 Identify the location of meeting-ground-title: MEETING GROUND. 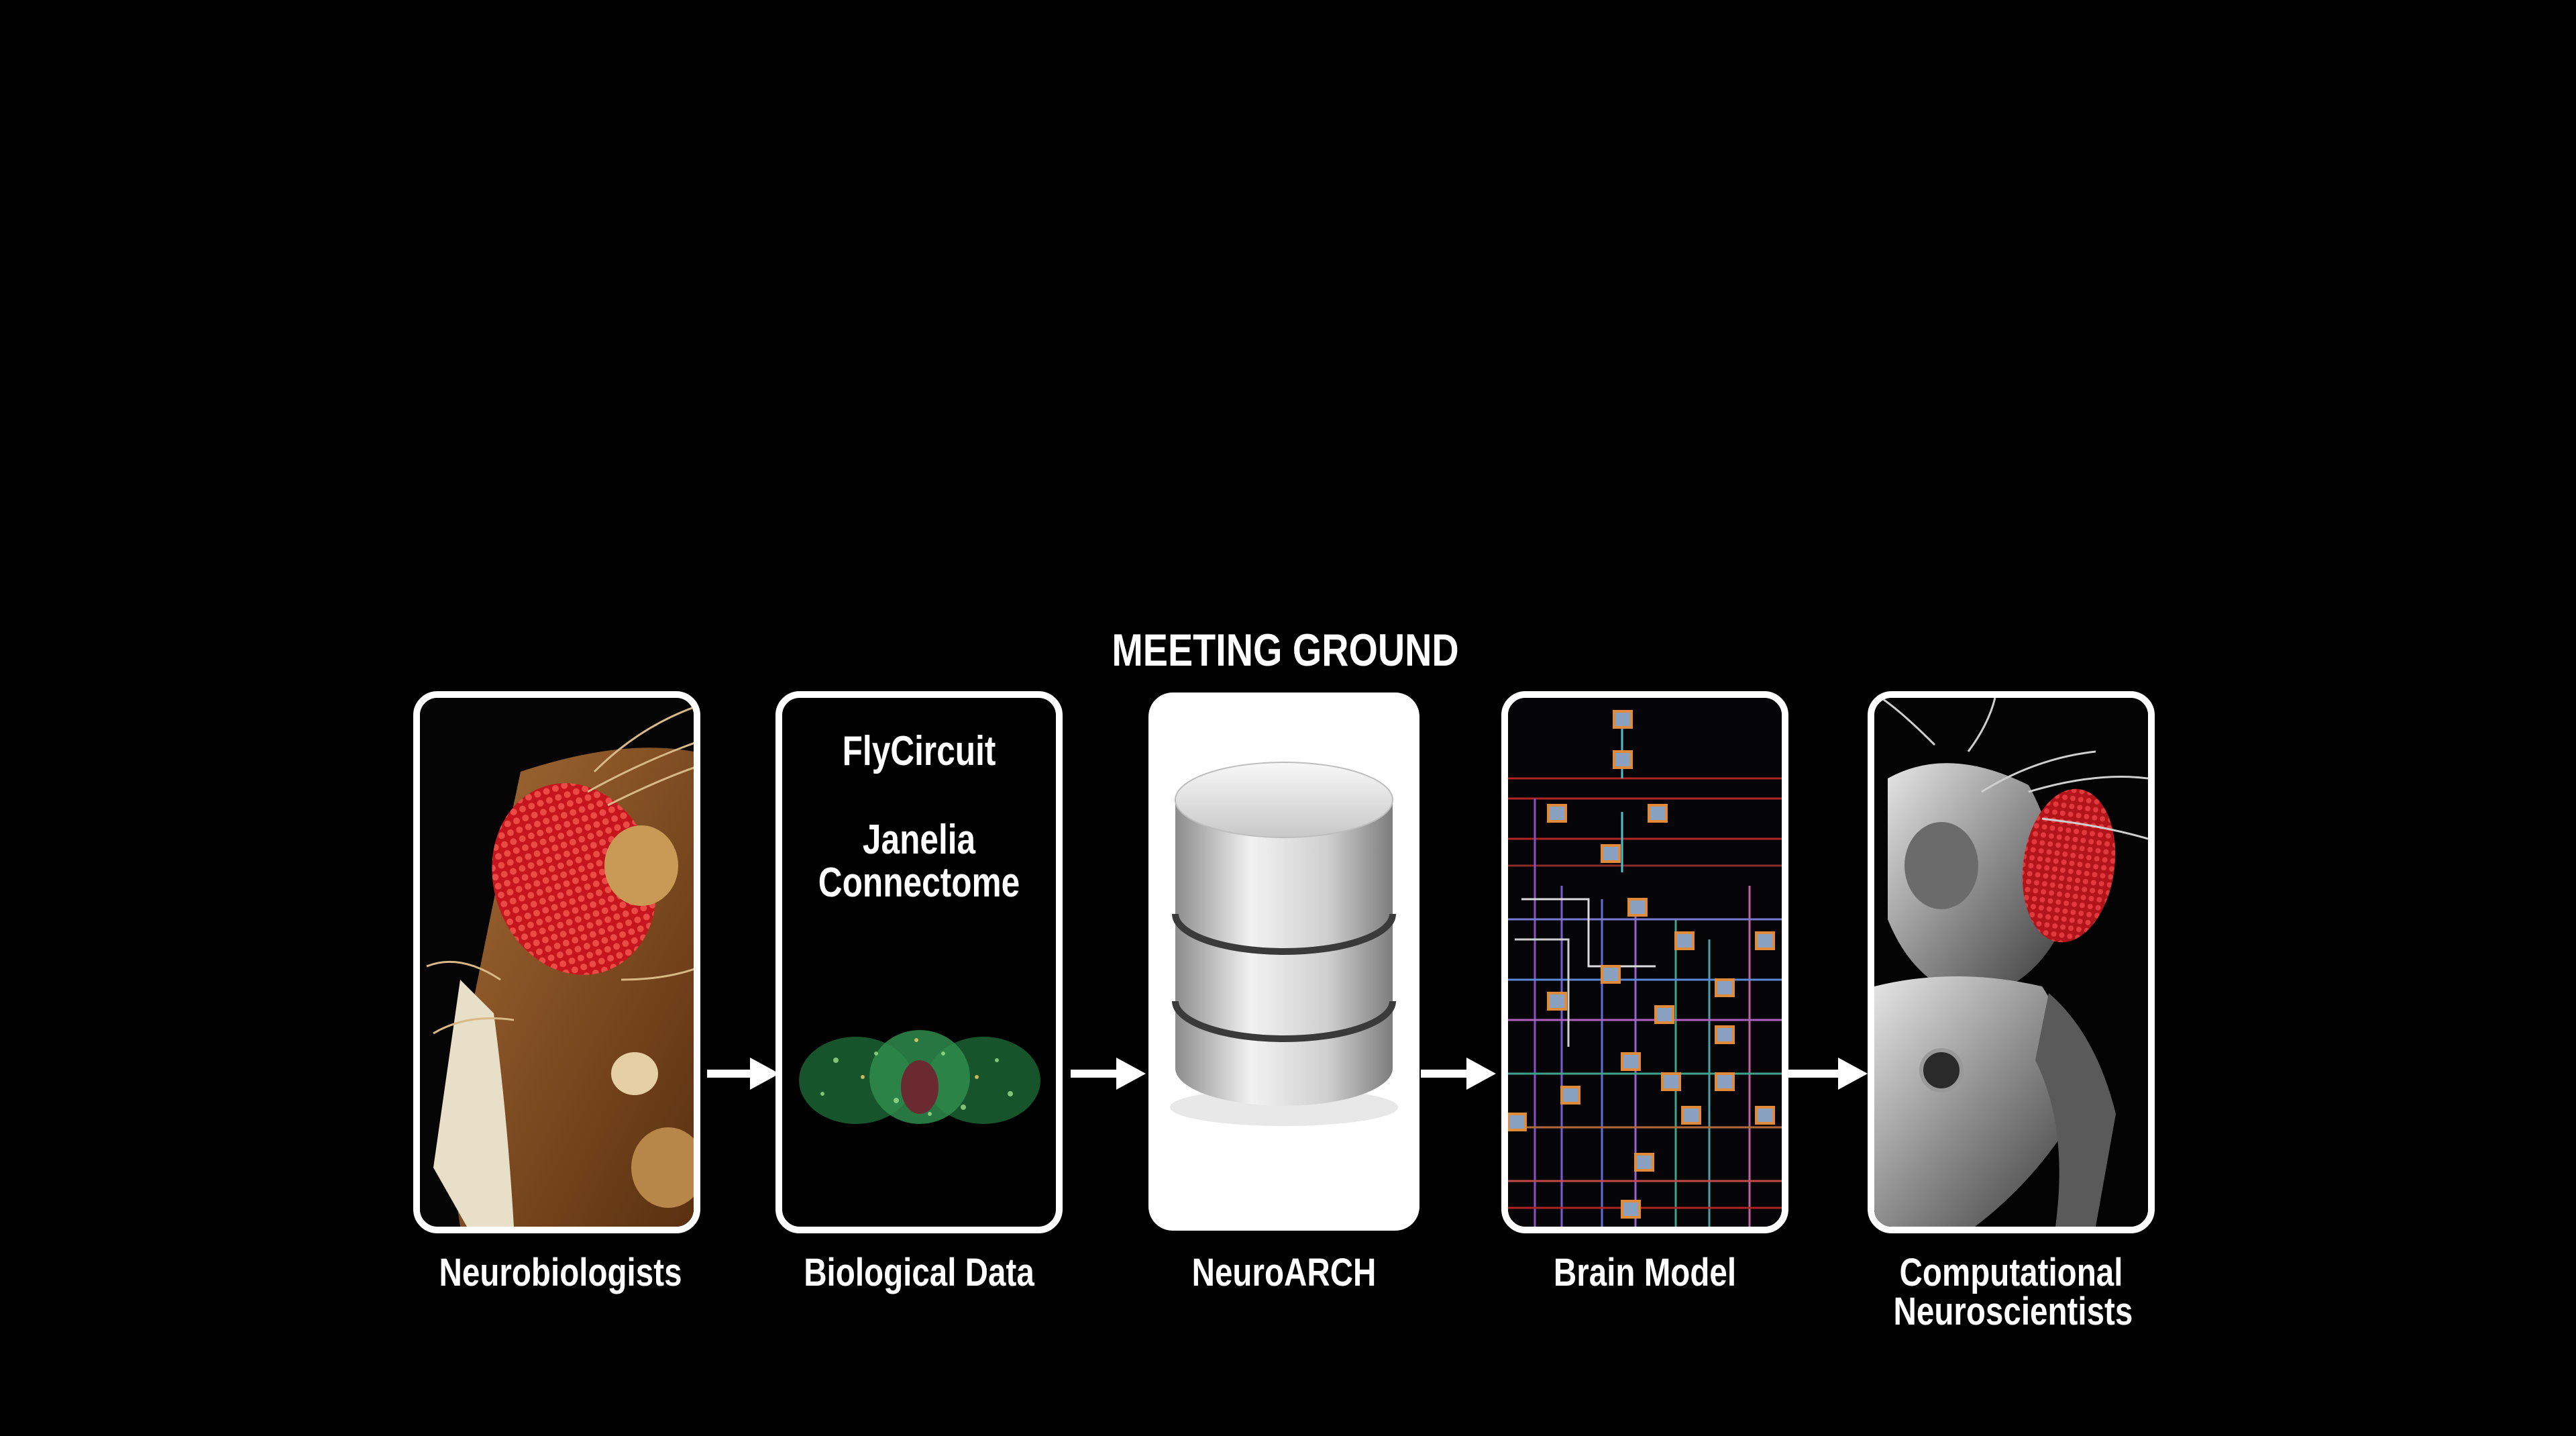
(1285, 650).